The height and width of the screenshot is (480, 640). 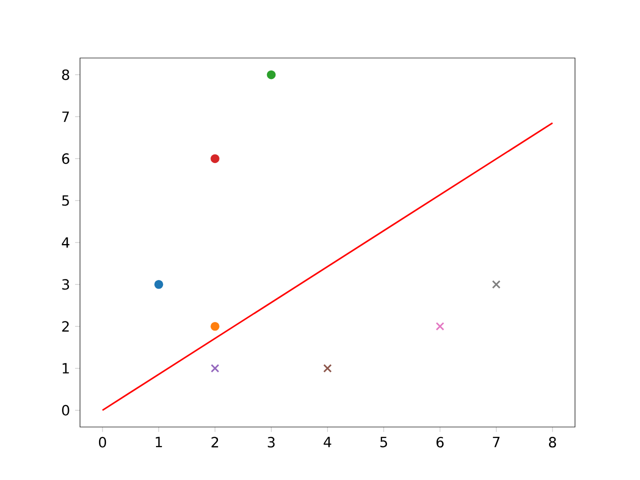 I want to click on x-tick-label: 8, so click(x=552, y=442).